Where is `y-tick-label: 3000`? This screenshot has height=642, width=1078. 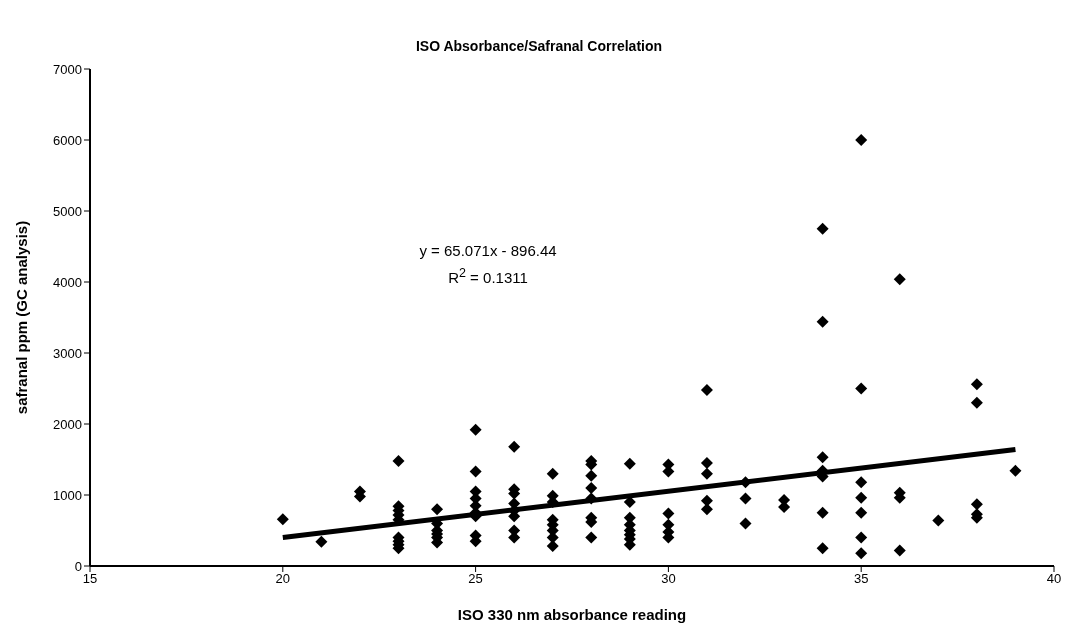 y-tick-label: 3000 is located at coordinates (67, 353).